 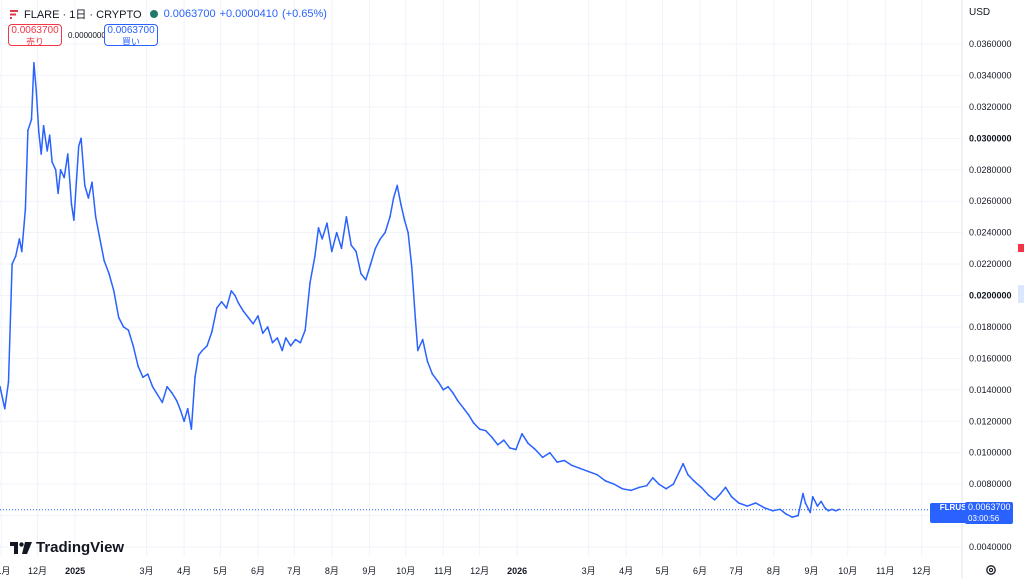 I want to click on y-tick-label: 0.0360000, so click(x=990, y=44).